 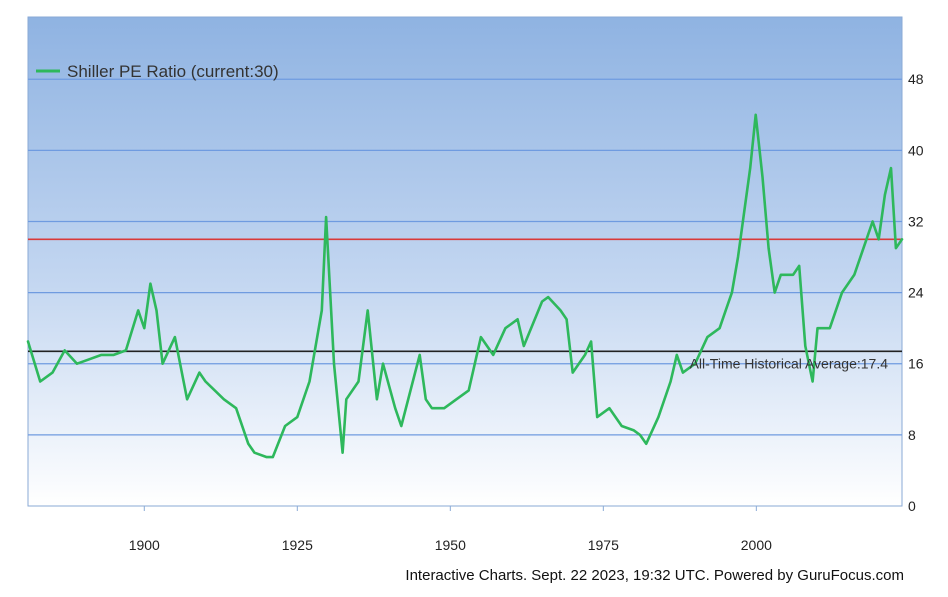 What do you see at coordinates (916, 150) in the screenshot?
I see `y-tick-label: 40` at bounding box center [916, 150].